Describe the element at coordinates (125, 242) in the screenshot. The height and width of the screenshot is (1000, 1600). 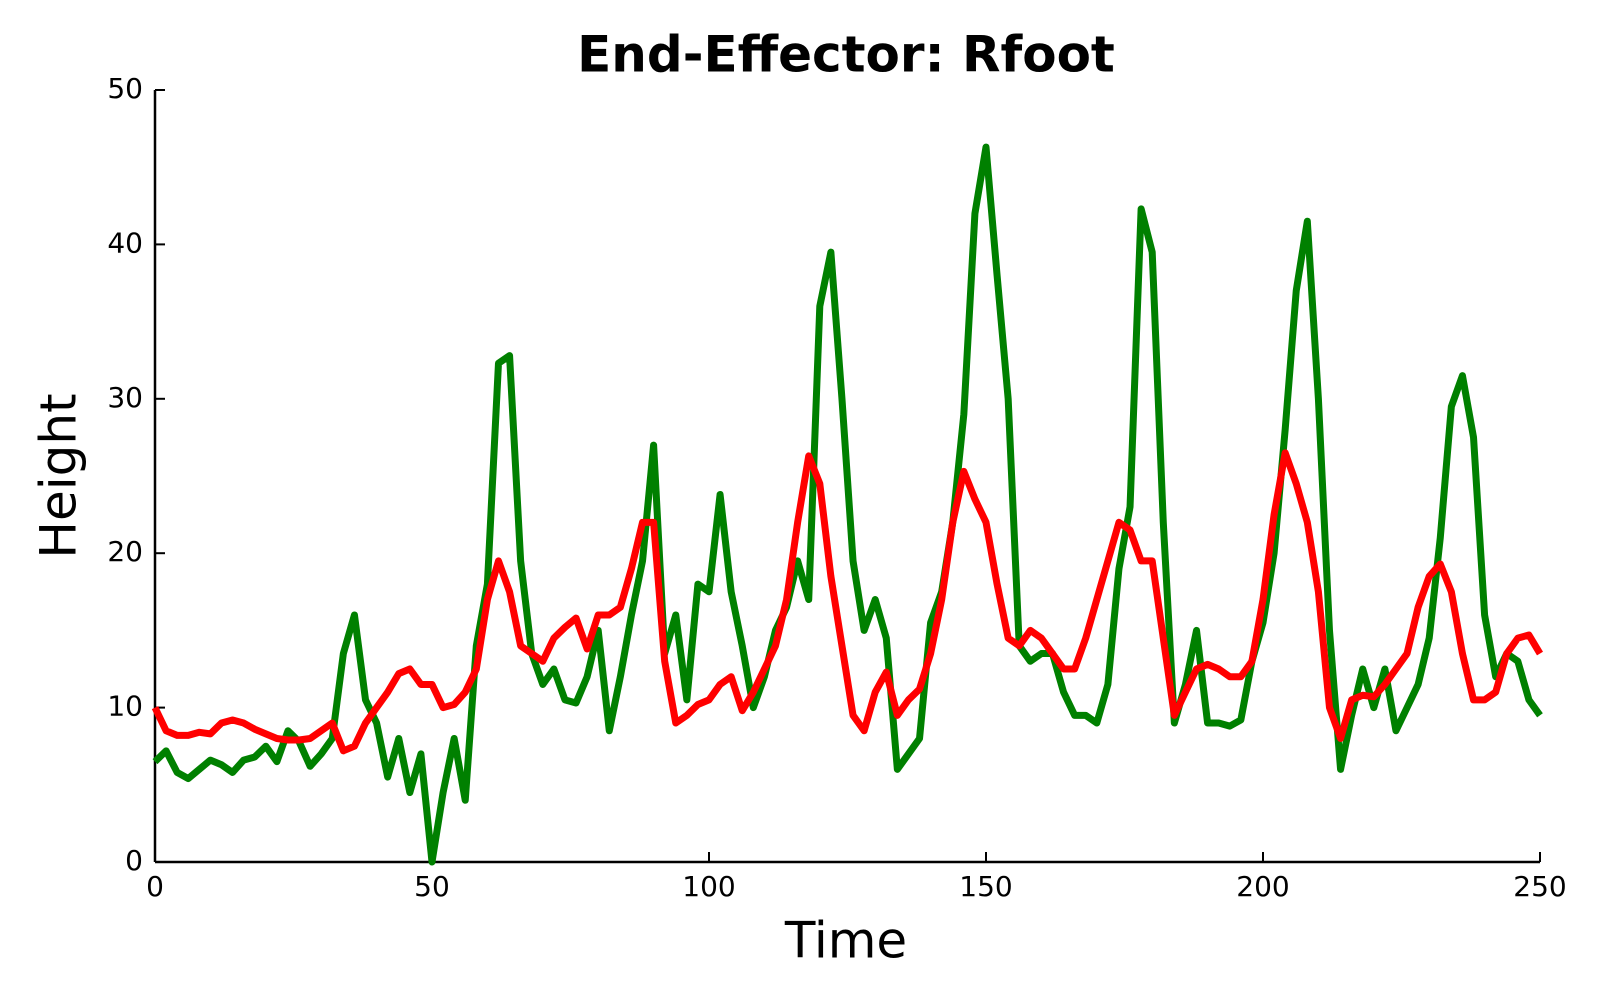
I see `y-tick-label: 40` at that location.